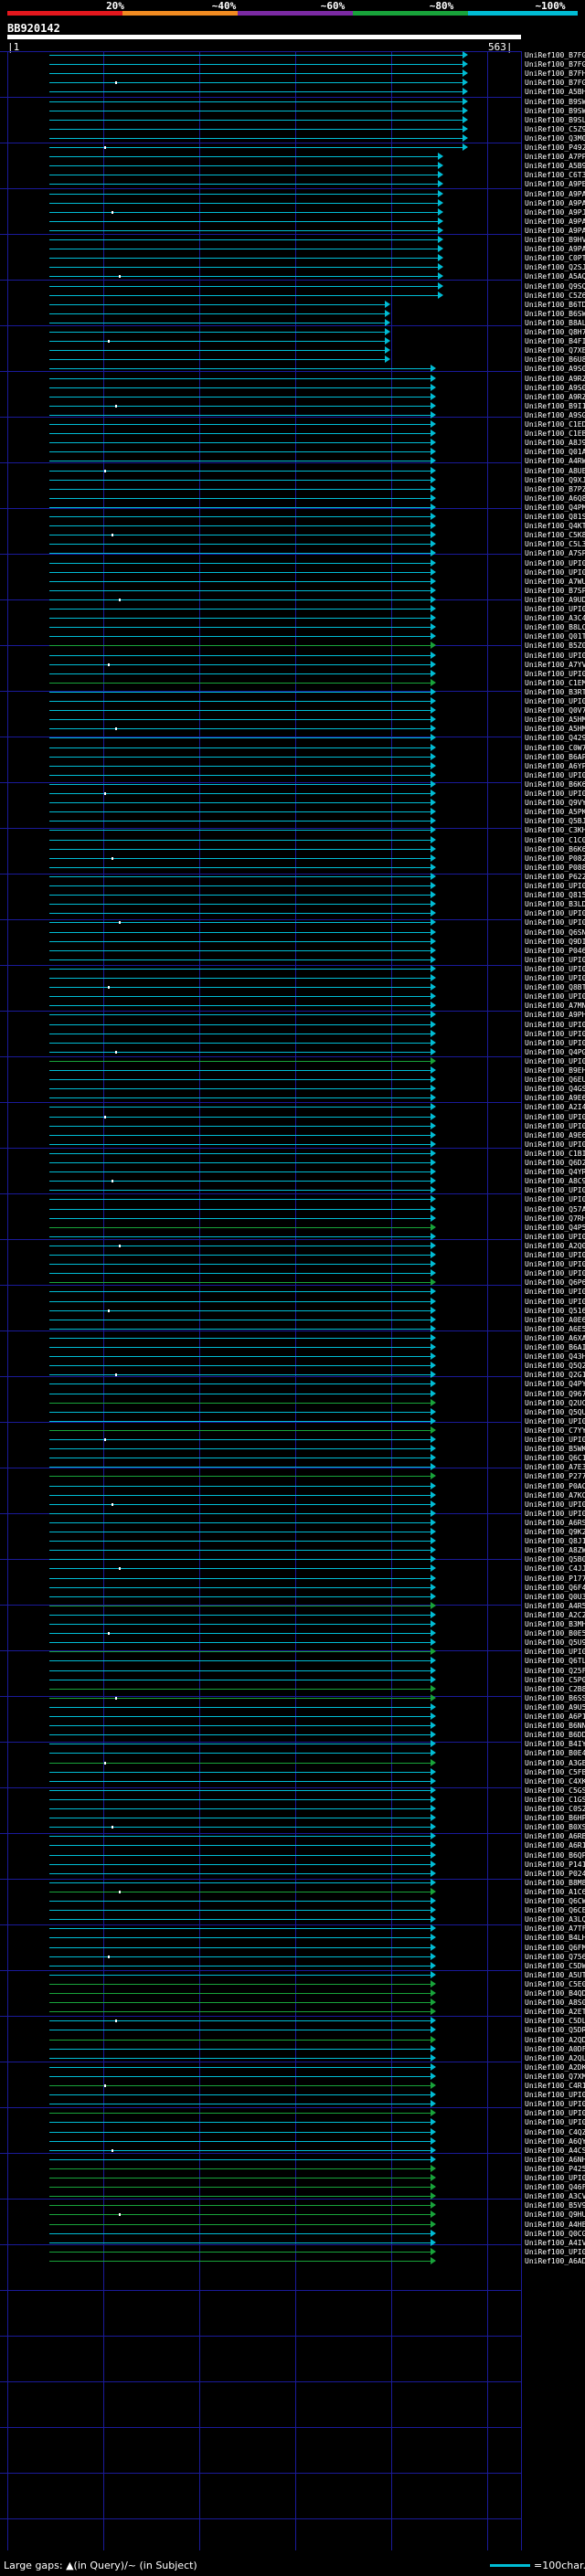  What do you see at coordinates (293, 868) in the screenshot?
I see `hit-row: UniRef100_P08836` at bounding box center [293, 868].